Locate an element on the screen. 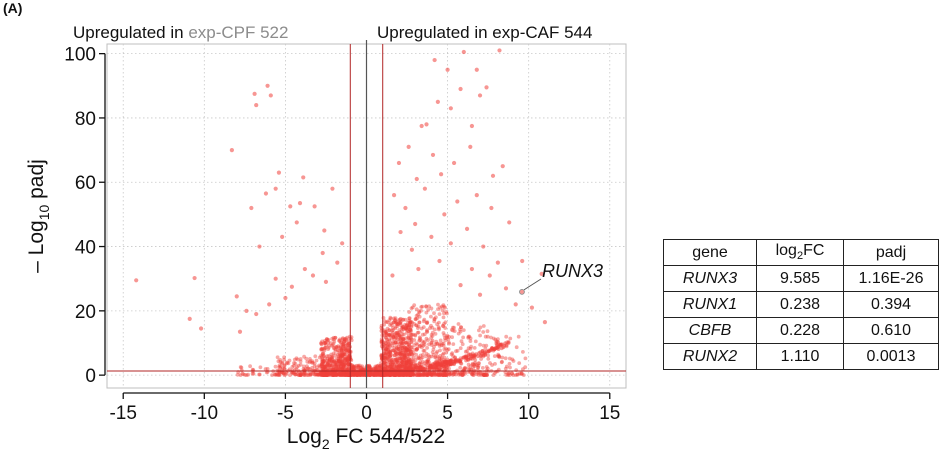 The width and height of the screenshot is (939, 450). y-axis-label: – Log10 padj is located at coordinates (38, 216).